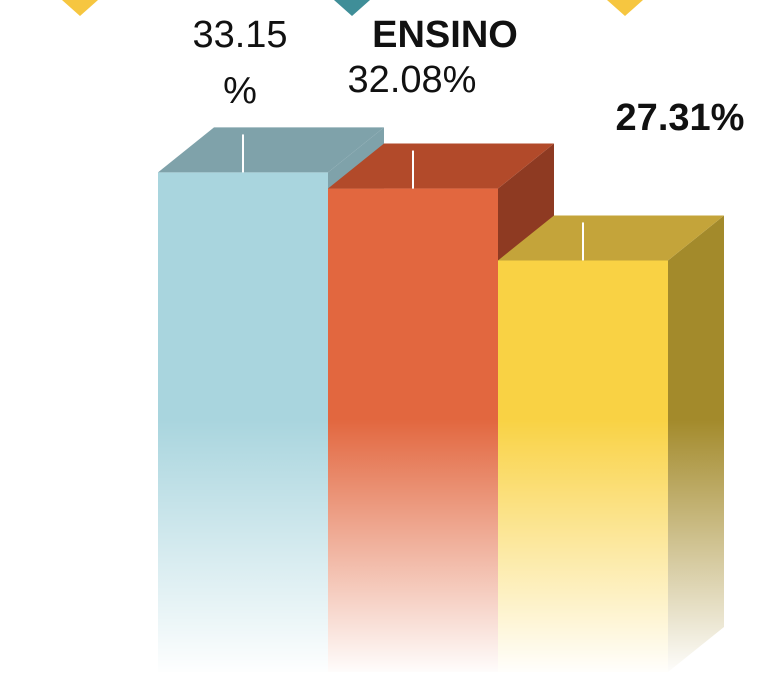  What do you see at coordinates (412, 80) in the screenshot?
I see `value-label: 32.08%` at bounding box center [412, 80].